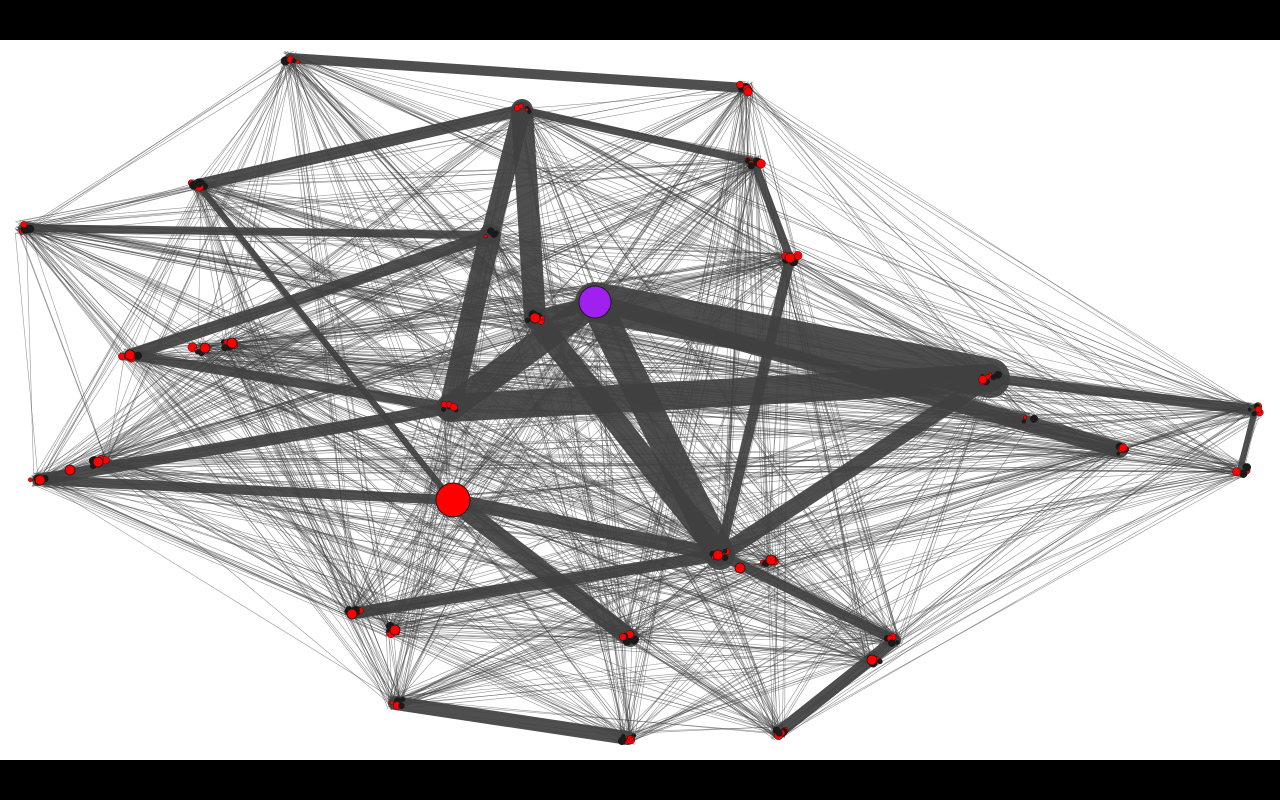 The width and height of the screenshot is (1280, 800). Describe the element at coordinates (453, 500) in the screenshot. I see `red-hub-node` at that location.